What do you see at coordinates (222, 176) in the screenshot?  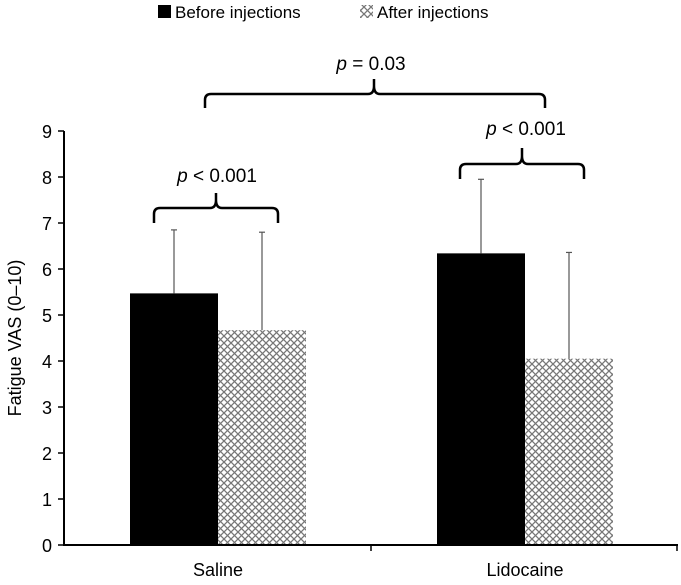 I see `p-value-saline: < 0.001` at bounding box center [222, 176].